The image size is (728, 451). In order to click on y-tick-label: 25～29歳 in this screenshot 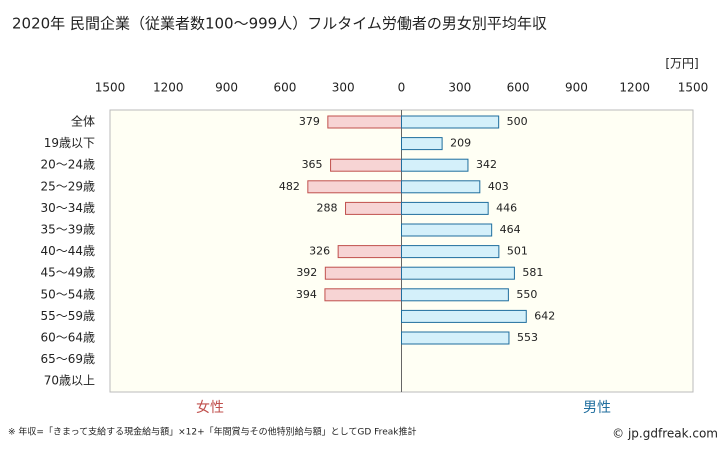, I will do `click(67, 186)`.